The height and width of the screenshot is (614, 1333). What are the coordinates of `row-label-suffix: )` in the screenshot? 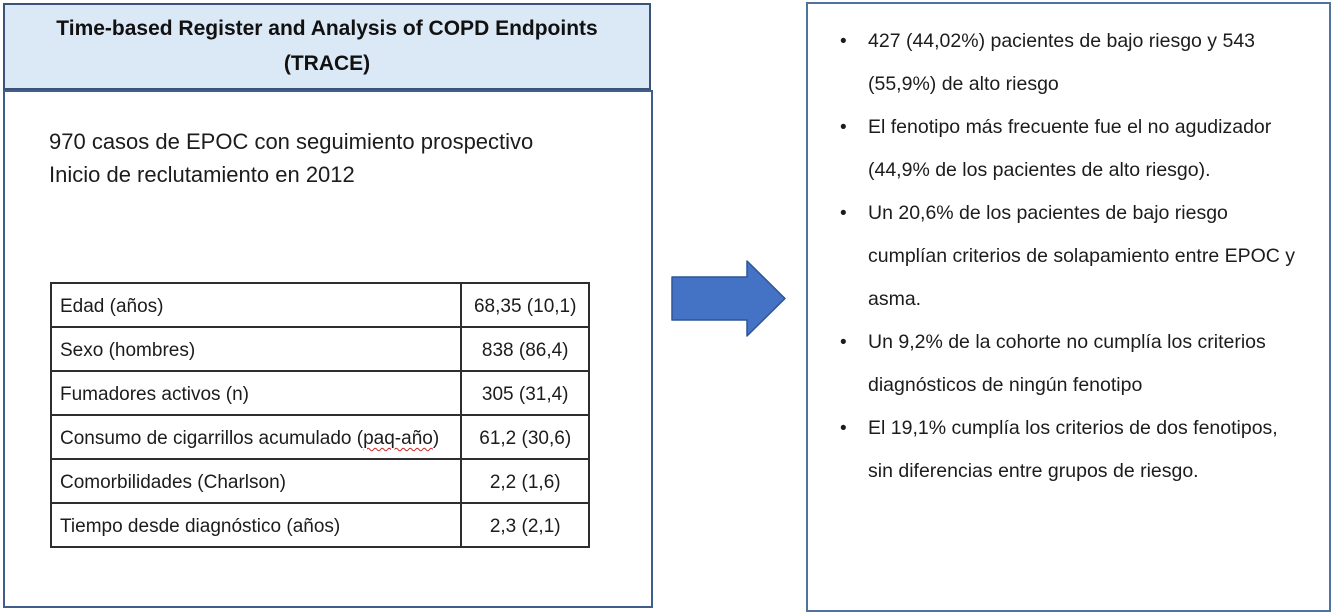 It's located at (436, 438).